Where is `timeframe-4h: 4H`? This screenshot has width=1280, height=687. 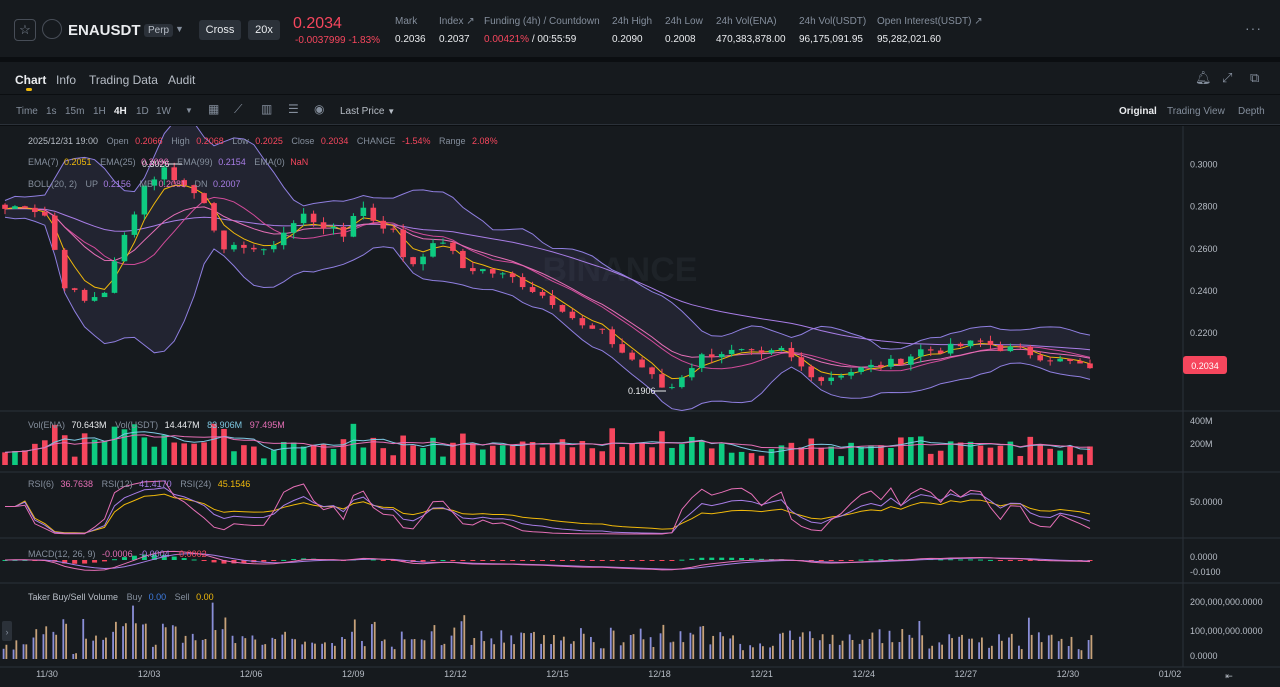 timeframe-4h: 4H is located at coordinates (120, 111).